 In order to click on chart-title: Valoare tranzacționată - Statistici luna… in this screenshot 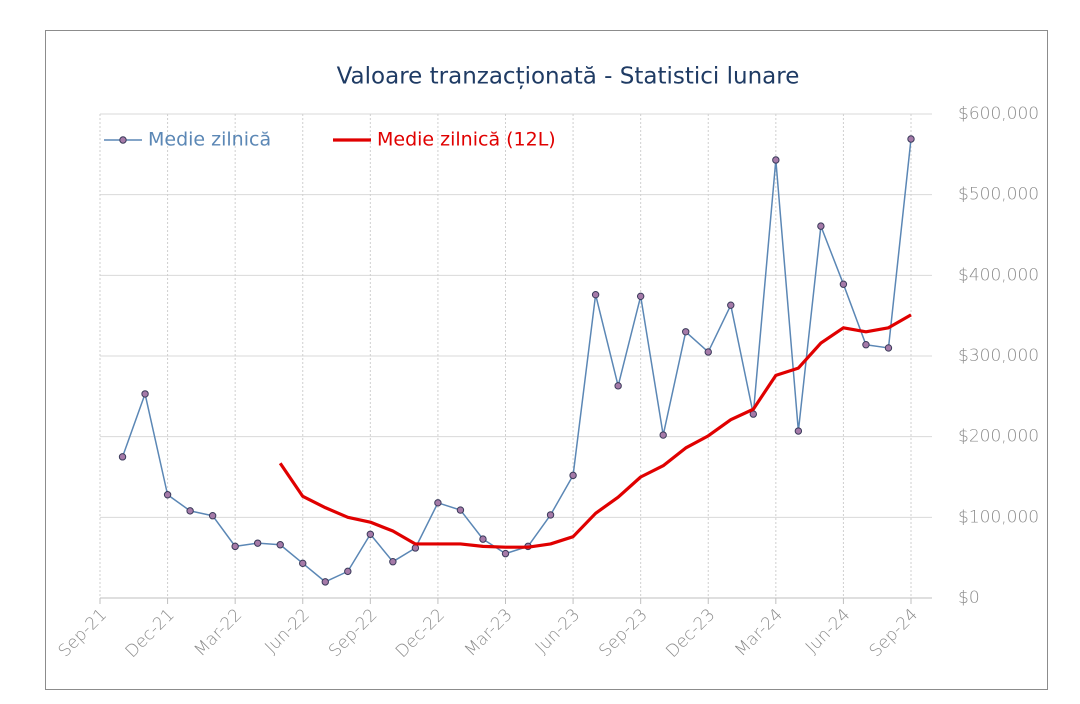, I will do `click(568, 77)`.